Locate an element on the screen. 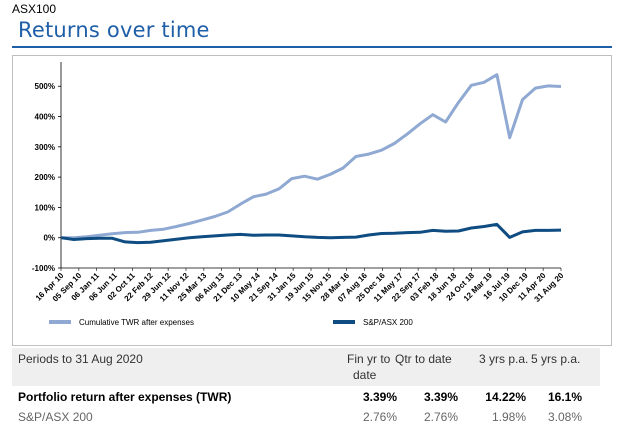 This screenshot has width=630, height=441. page-title: Returns over time is located at coordinates (114, 30).